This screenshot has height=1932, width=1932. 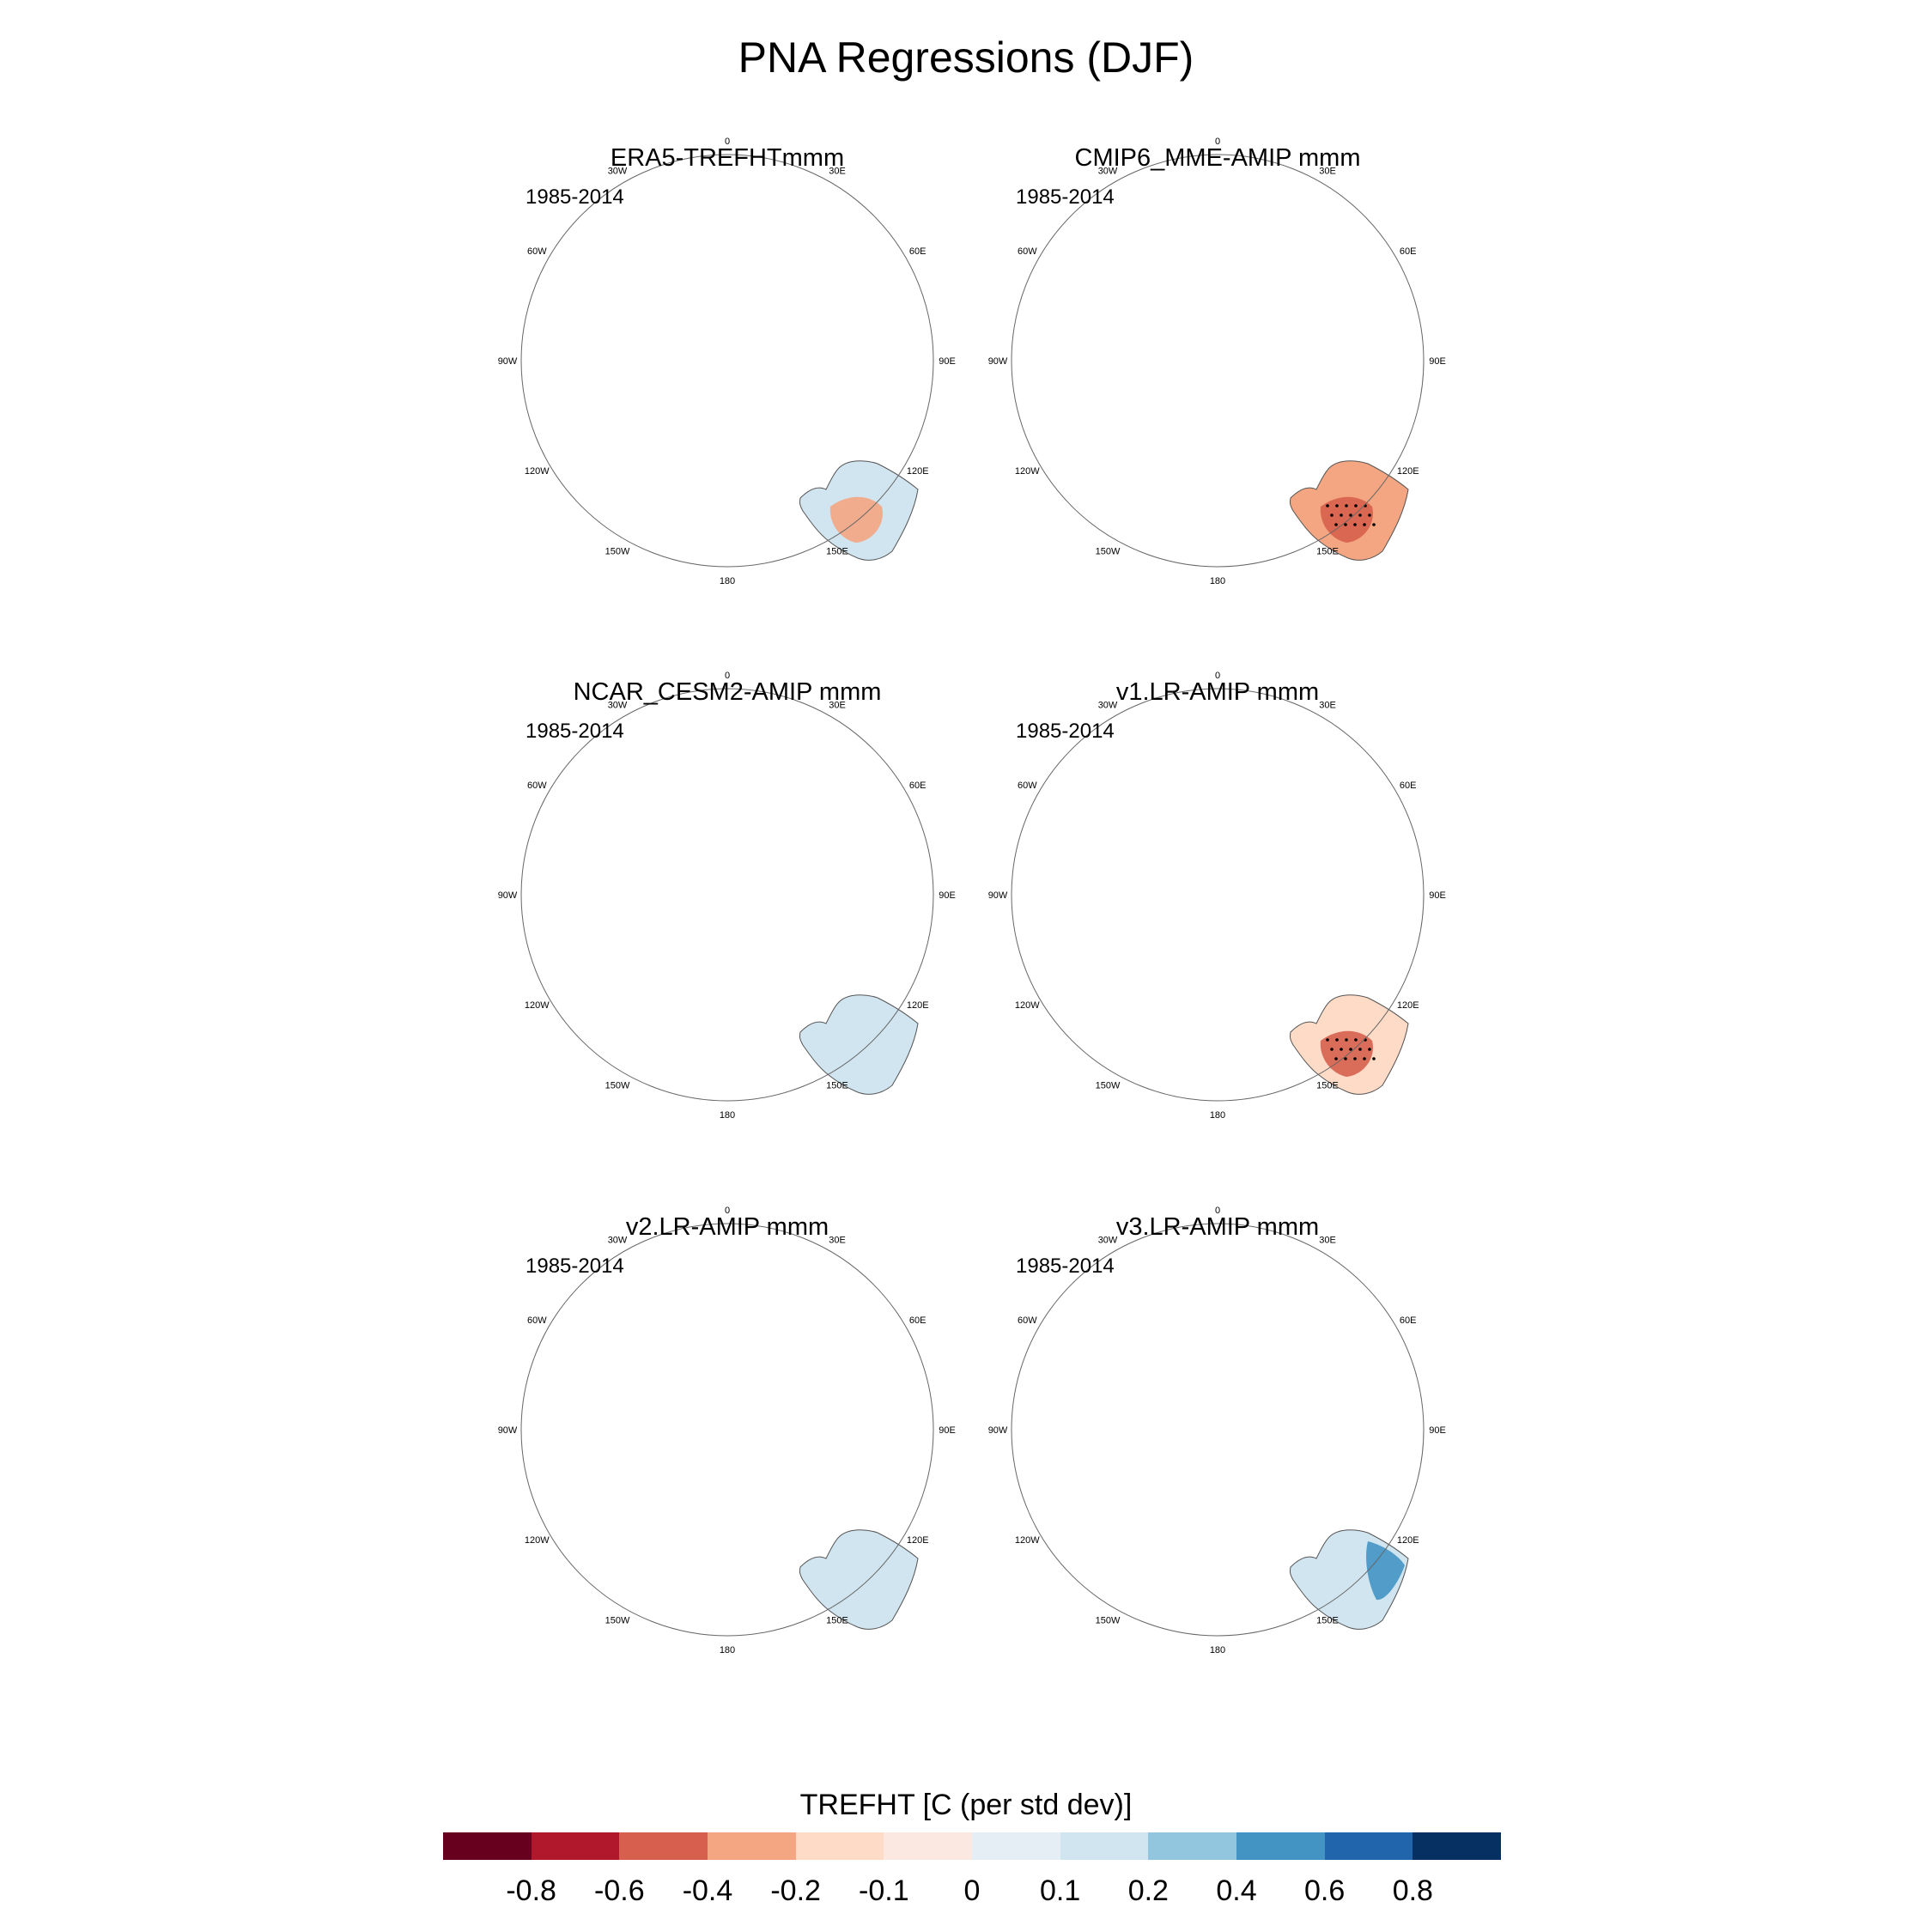 What do you see at coordinates (618, 1086) in the screenshot?
I see `longitude-label: 150W` at bounding box center [618, 1086].